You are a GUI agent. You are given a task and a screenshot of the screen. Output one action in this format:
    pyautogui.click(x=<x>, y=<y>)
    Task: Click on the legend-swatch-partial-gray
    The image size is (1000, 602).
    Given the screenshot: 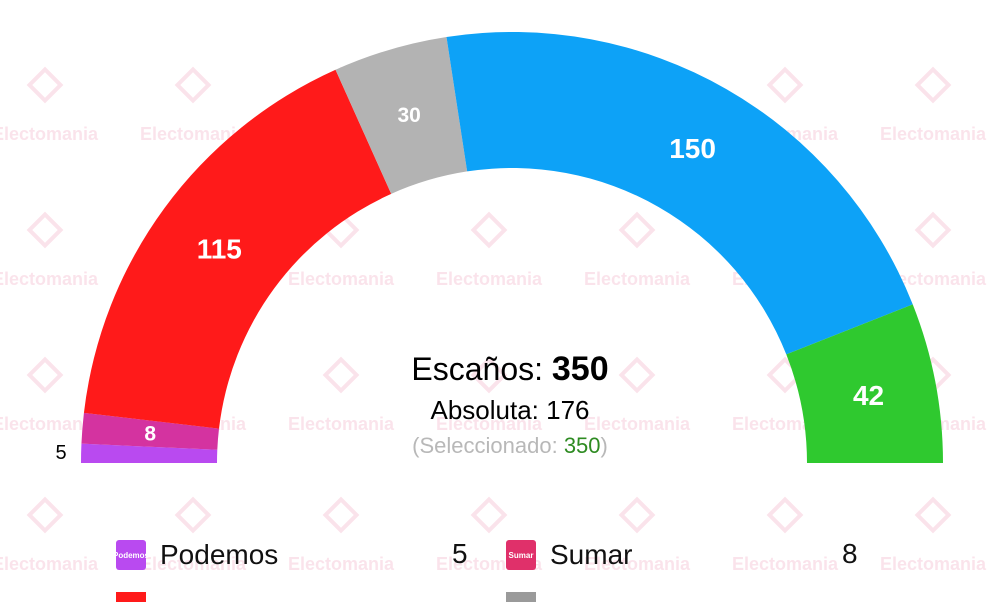 What is the action you would take?
    pyautogui.click(x=521, y=597)
    